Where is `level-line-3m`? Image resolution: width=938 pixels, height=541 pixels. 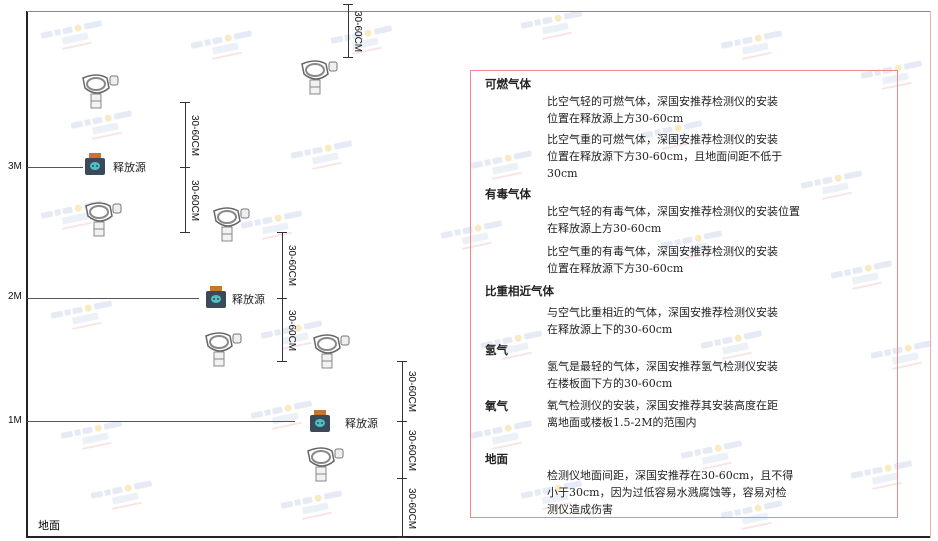 level-line-3m is located at coordinates (55, 167).